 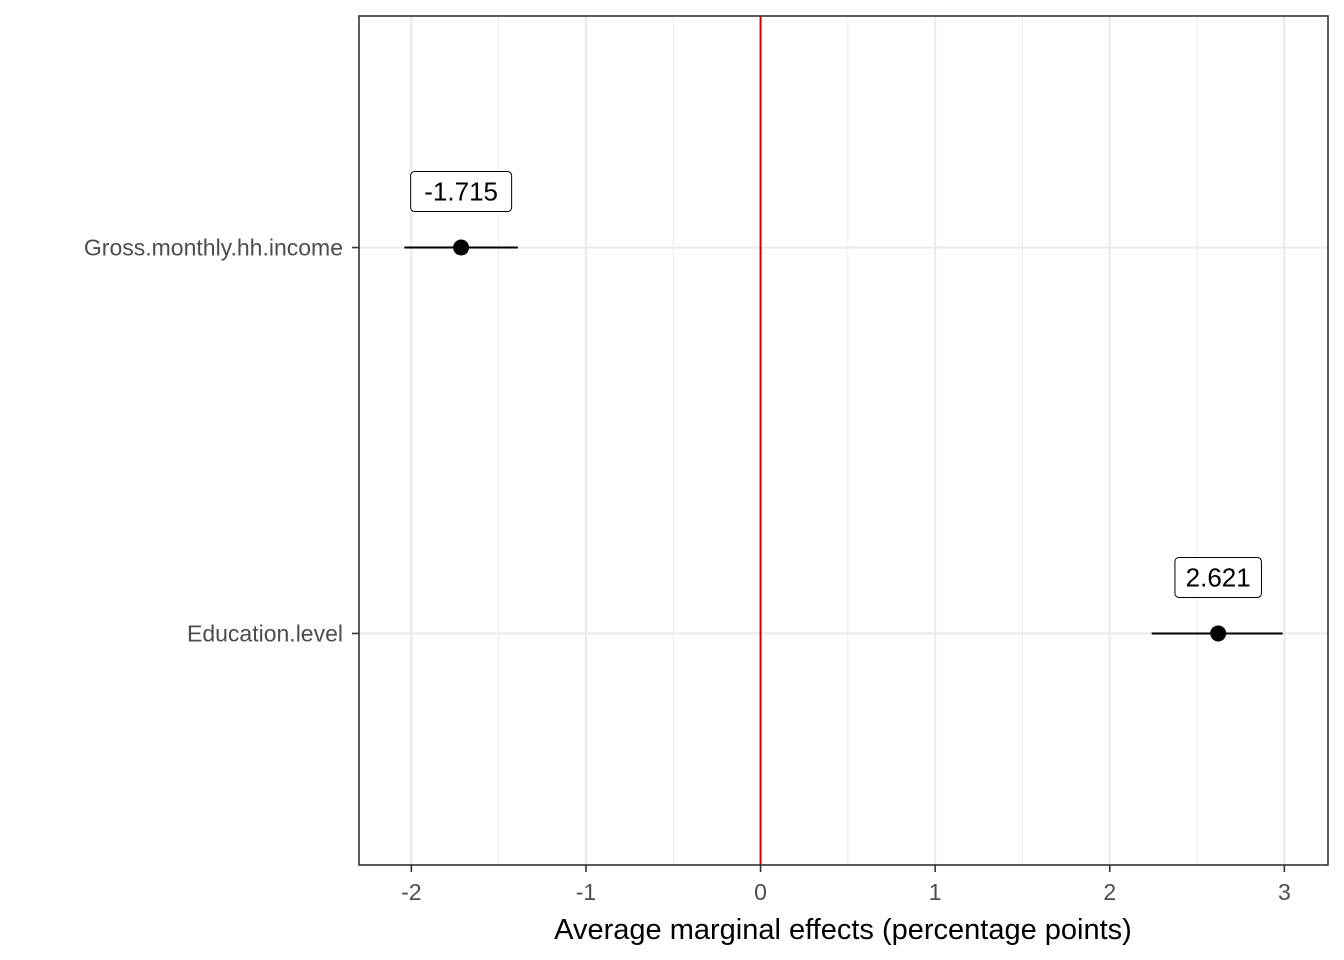 I want to click on x-tick-label: 0, so click(x=760, y=892).